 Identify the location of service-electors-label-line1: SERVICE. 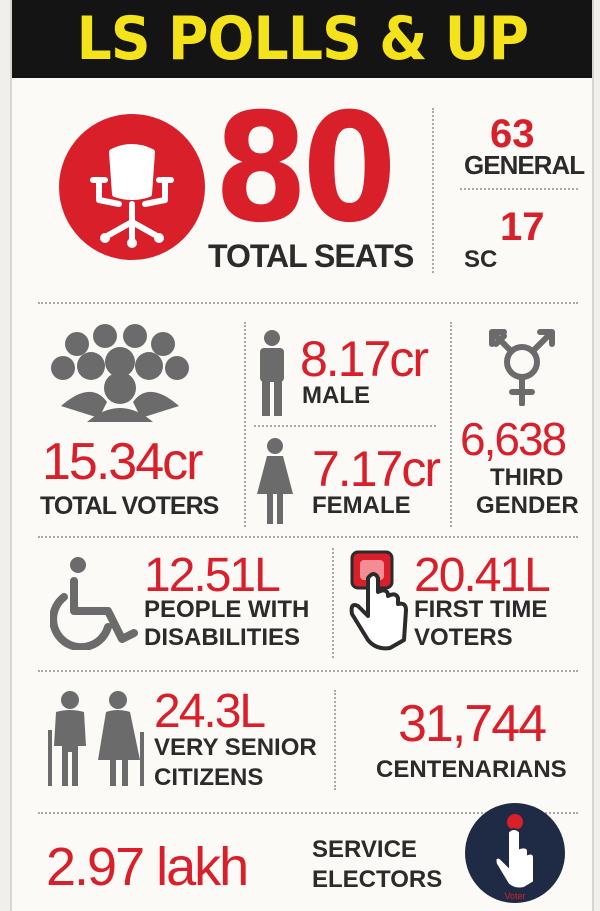
(364, 849).